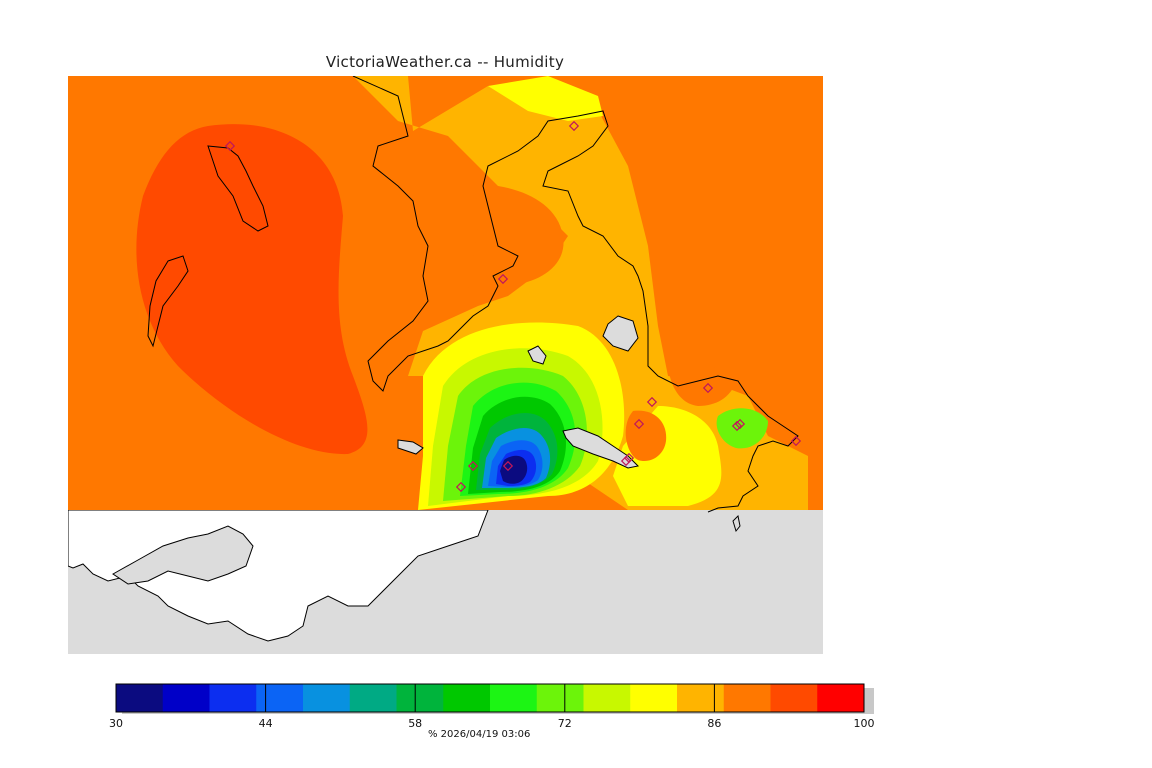 Image resolution: width=1152 pixels, height=768 pixels. What do you see at coordinates (445, 62) in the screenshot?
I see `map-title: VictoriaWeather.ca -- Humidity` at bounding box center [445, 62].